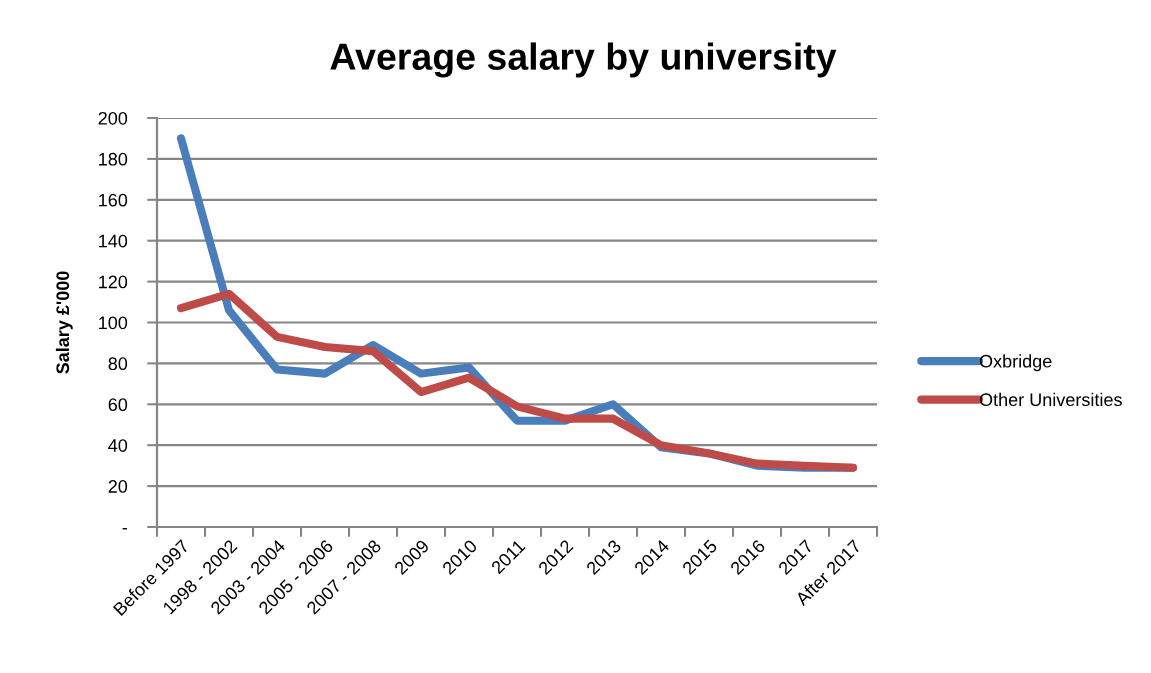 The height and width of the screenshot is (673, 1151). I want to click on y-tick-label: -, so click(125, 529).